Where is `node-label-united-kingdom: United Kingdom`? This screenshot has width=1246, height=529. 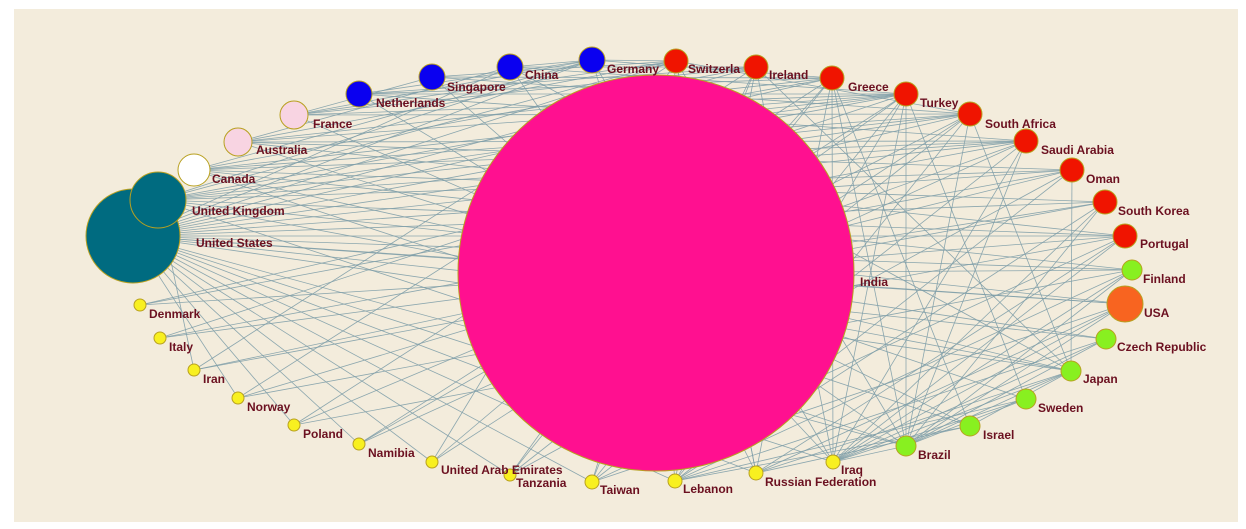 node-label-united-kingdom: United Kingdom is located at coordinates (238, 211).